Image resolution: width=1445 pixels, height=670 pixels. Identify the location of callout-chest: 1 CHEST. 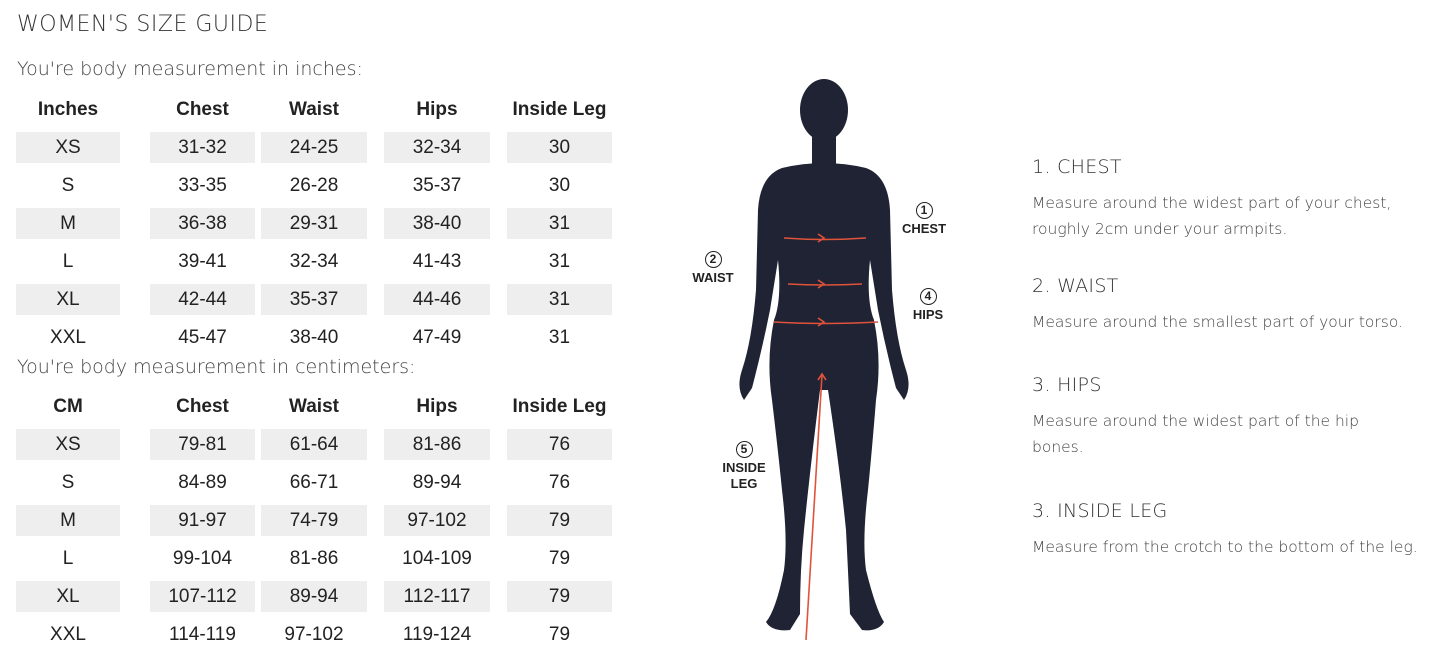
(924, 219).